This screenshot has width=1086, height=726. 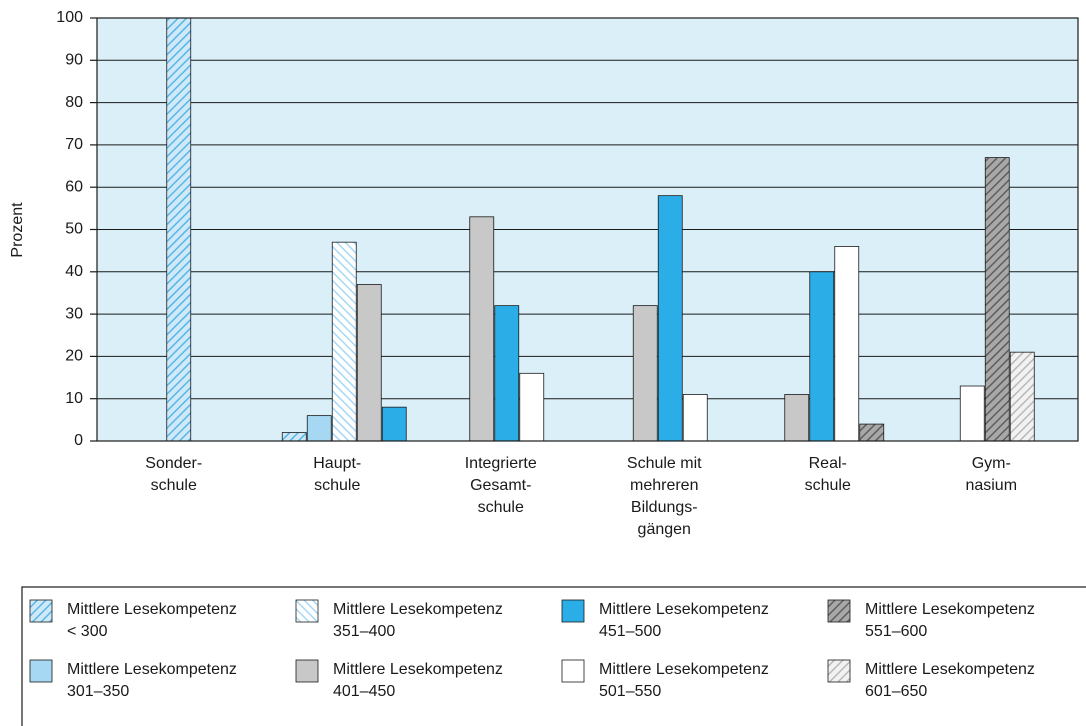 What do you see at coordinates (74, 271) in the screenshot?
I see `y-tick-label: 40` at bounding box center [74, 271].